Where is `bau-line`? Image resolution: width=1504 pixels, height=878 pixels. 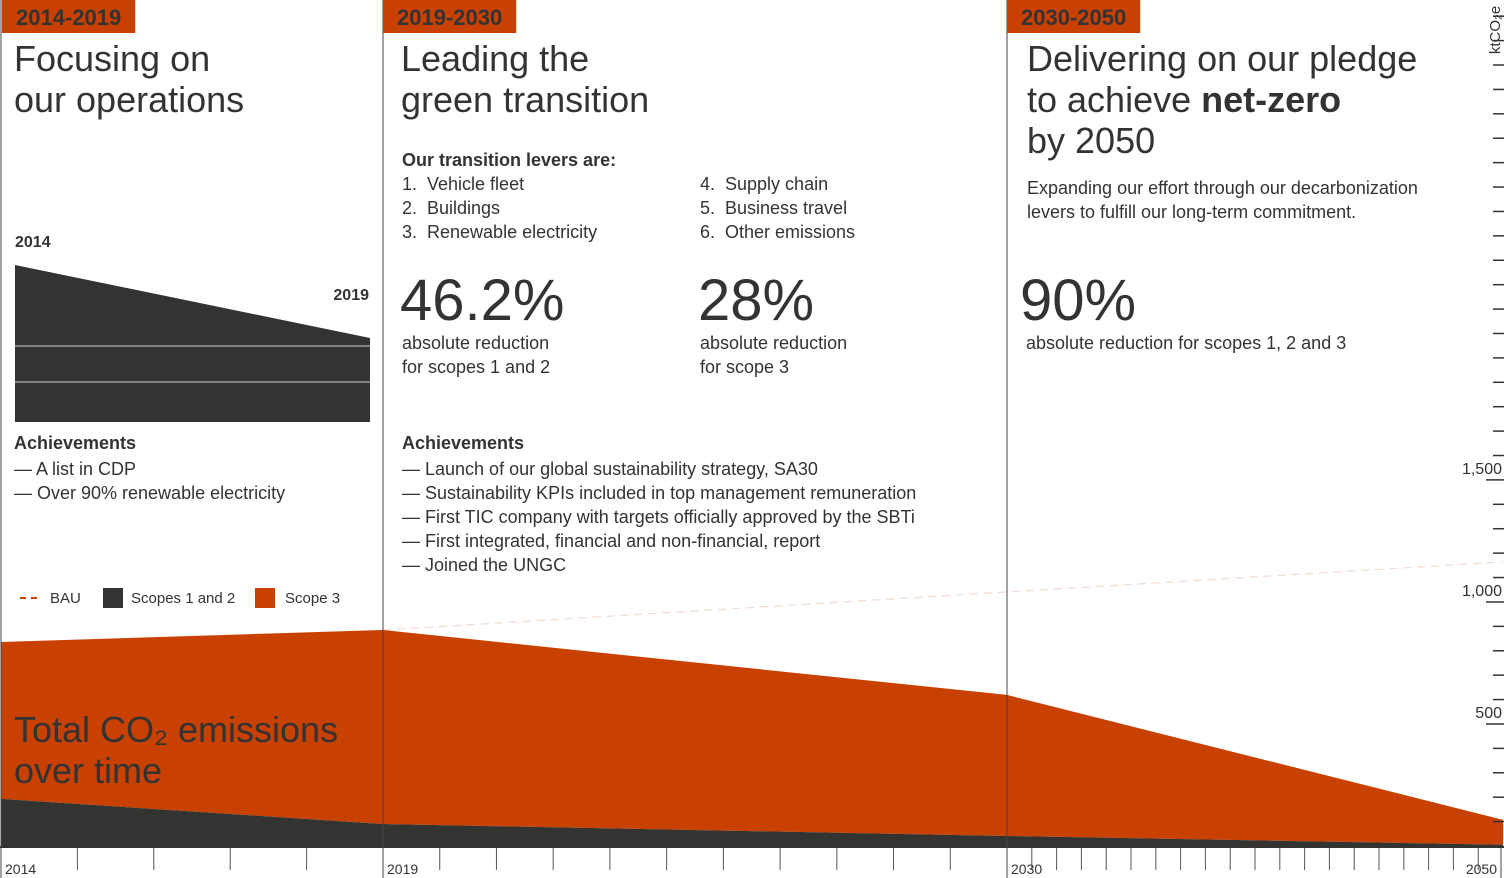 bau-line is located at coordinates (943, 596).